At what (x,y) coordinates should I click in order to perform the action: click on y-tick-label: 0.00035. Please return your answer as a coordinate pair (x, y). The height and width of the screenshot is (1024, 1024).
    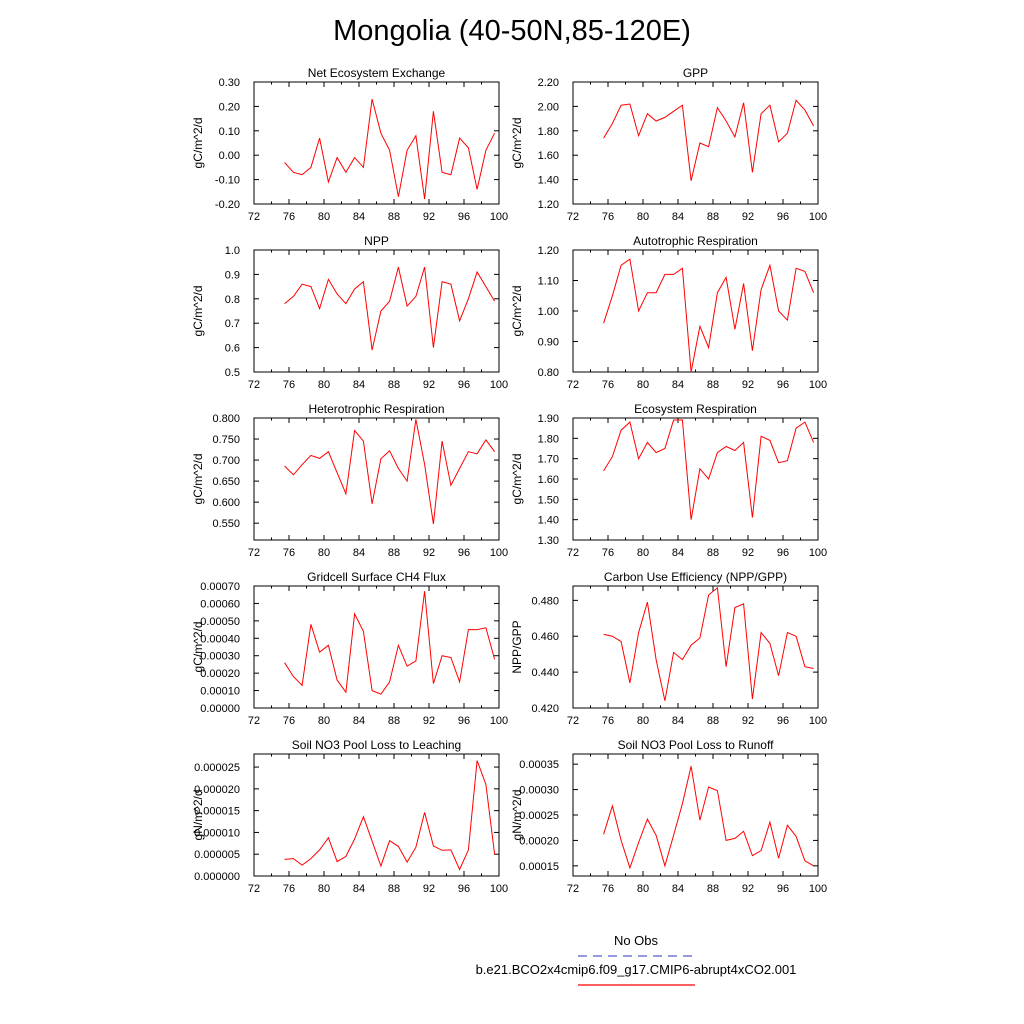
    Looking at the image, I should click on (539, 765).